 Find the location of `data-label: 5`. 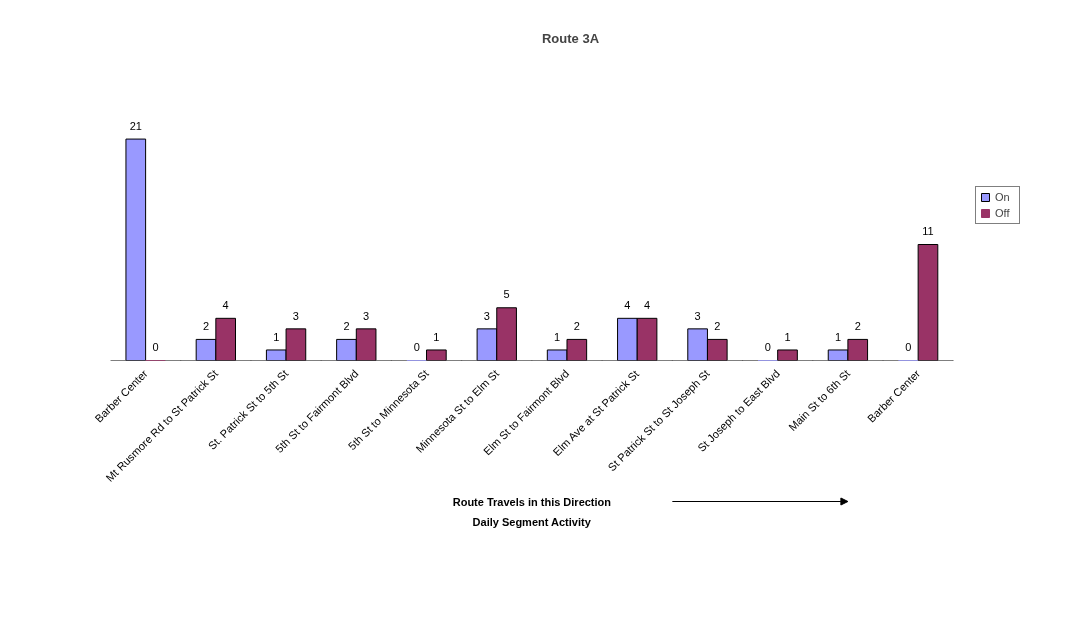

data-label: 5 is located at coordinates (506, 294).